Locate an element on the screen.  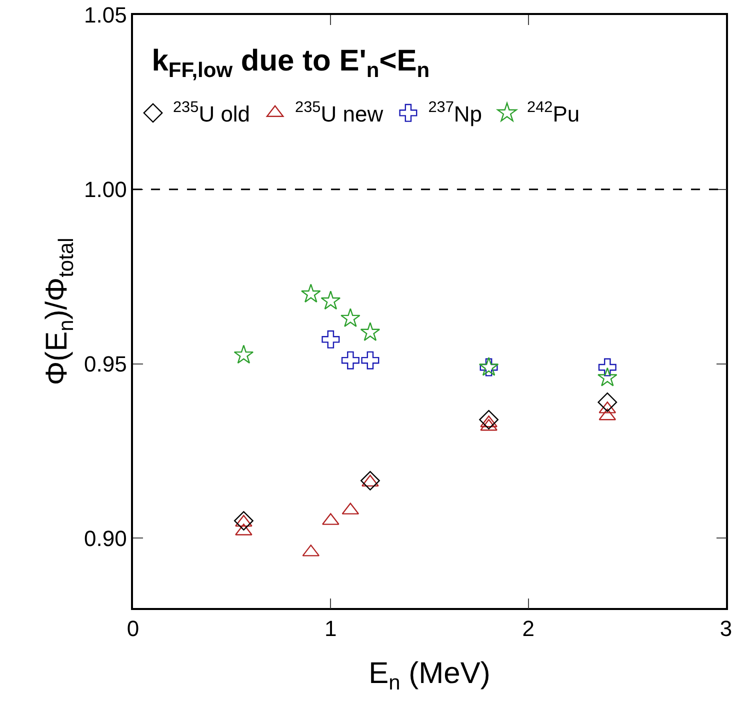
x-tick-label: 0 is located at coordinates (133, 629).